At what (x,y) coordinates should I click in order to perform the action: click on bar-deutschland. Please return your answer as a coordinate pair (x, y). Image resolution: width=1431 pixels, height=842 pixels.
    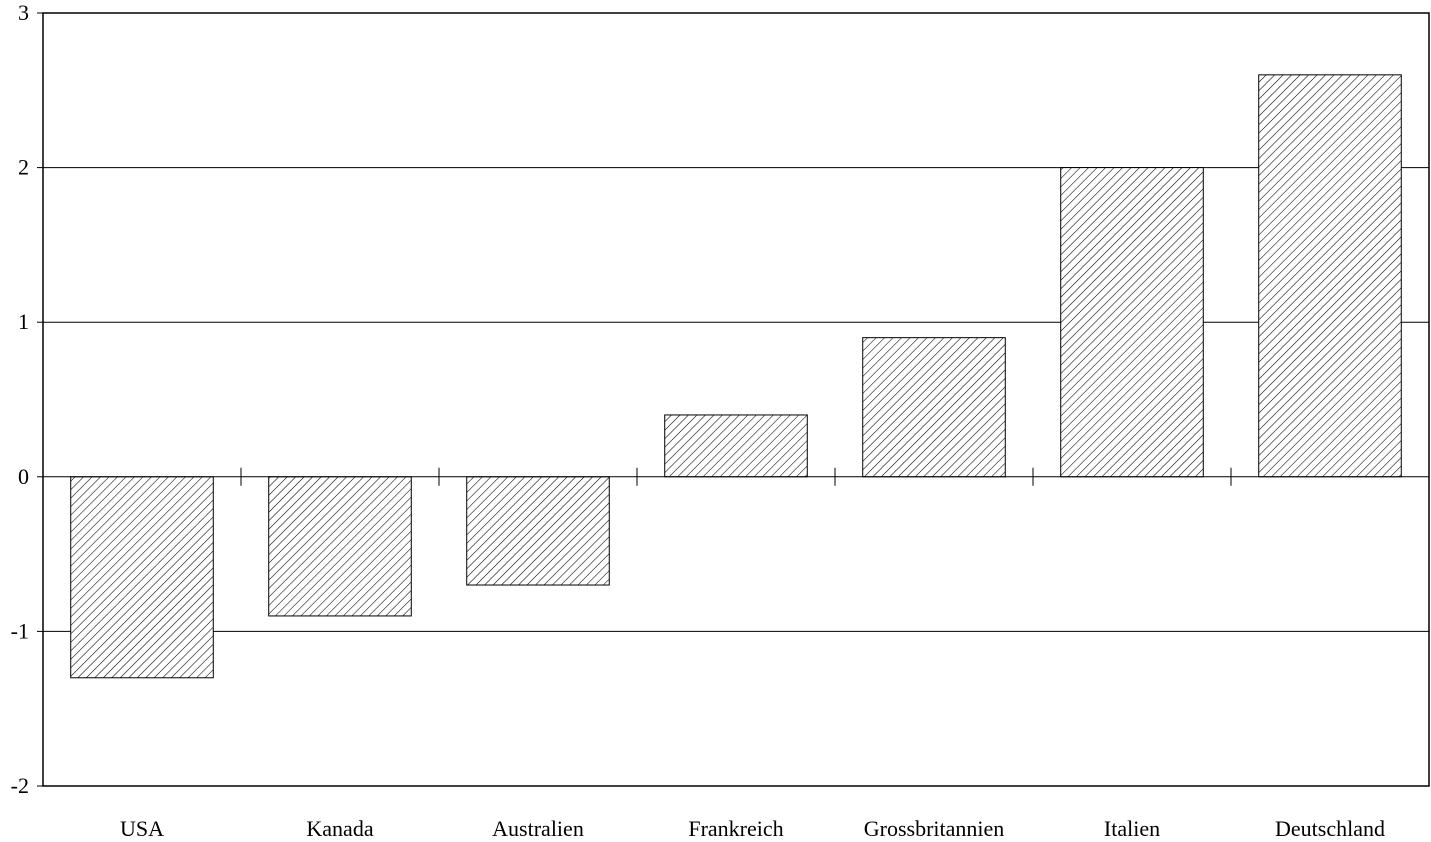
    Looking at the image, I should click on (1330, 276).